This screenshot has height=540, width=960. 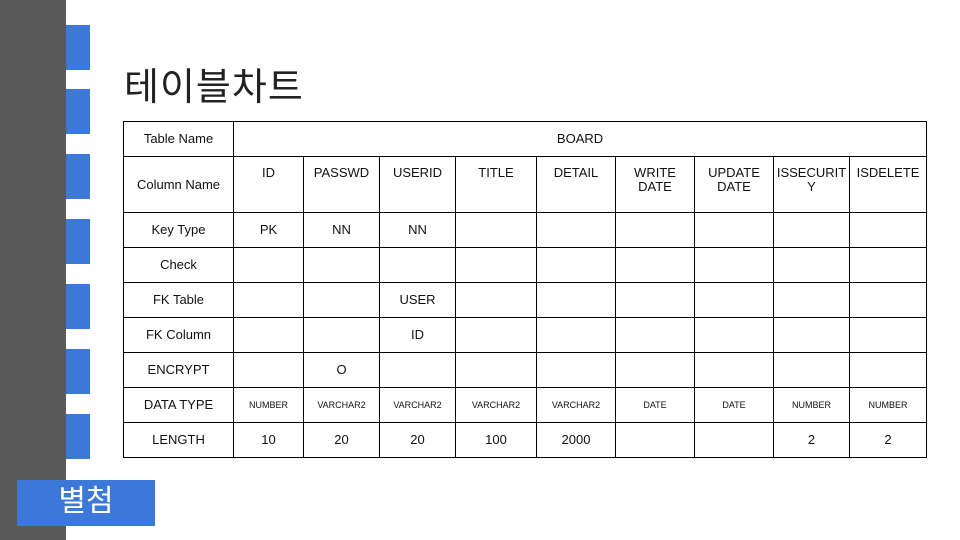 I want to click on column-name-cell: PASSWD, so click(x=341, y=184).